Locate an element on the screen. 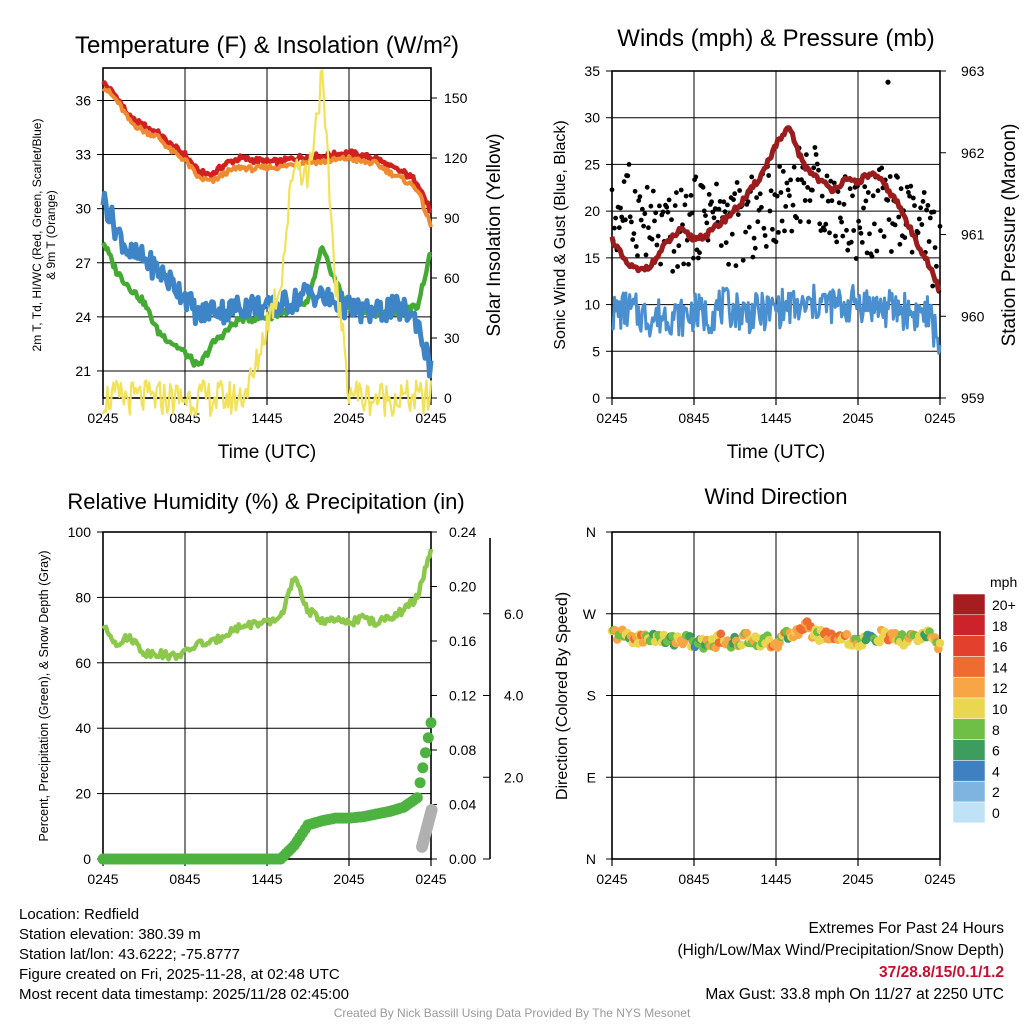 The width and height of the screenshot is (1024, 1024). wind-ytick-label: 35 is located at coordinates (592, 71).